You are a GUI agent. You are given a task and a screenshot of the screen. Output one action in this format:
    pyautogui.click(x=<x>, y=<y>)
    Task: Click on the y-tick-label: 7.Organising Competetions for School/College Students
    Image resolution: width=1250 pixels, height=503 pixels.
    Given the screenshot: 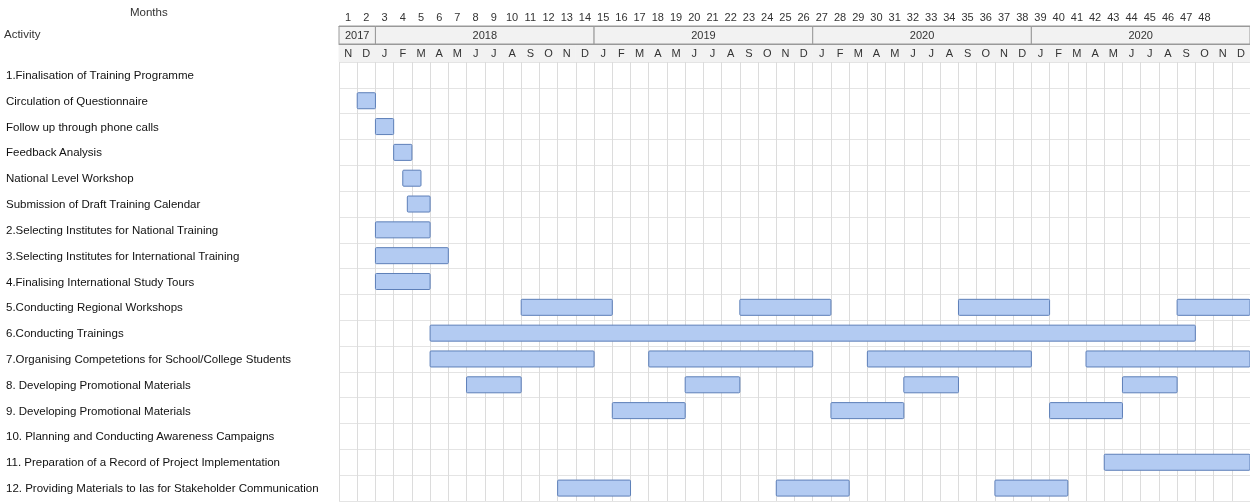 What is the action you would take?
    pyautogui.click(x=149, y=358)
    